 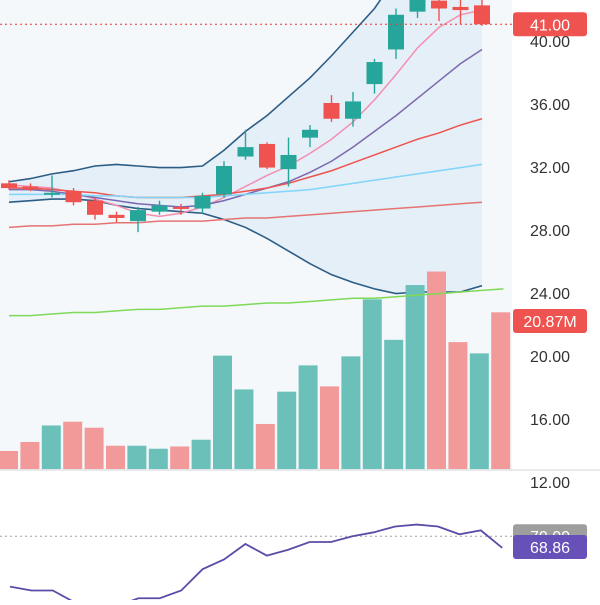 I want to click on price-tick-label: 28.00, so click(x=550, y=231).